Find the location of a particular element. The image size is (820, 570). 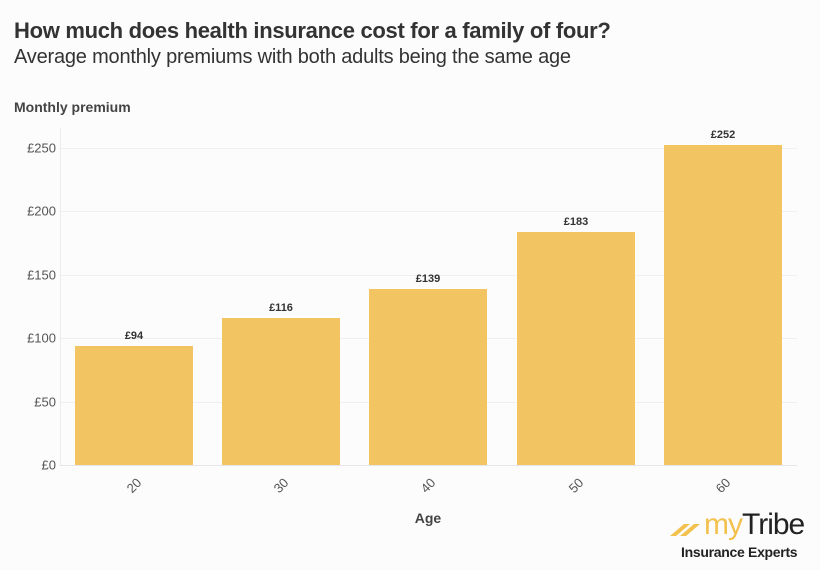

y-tick: £0 is located at coordinates (48, 465).